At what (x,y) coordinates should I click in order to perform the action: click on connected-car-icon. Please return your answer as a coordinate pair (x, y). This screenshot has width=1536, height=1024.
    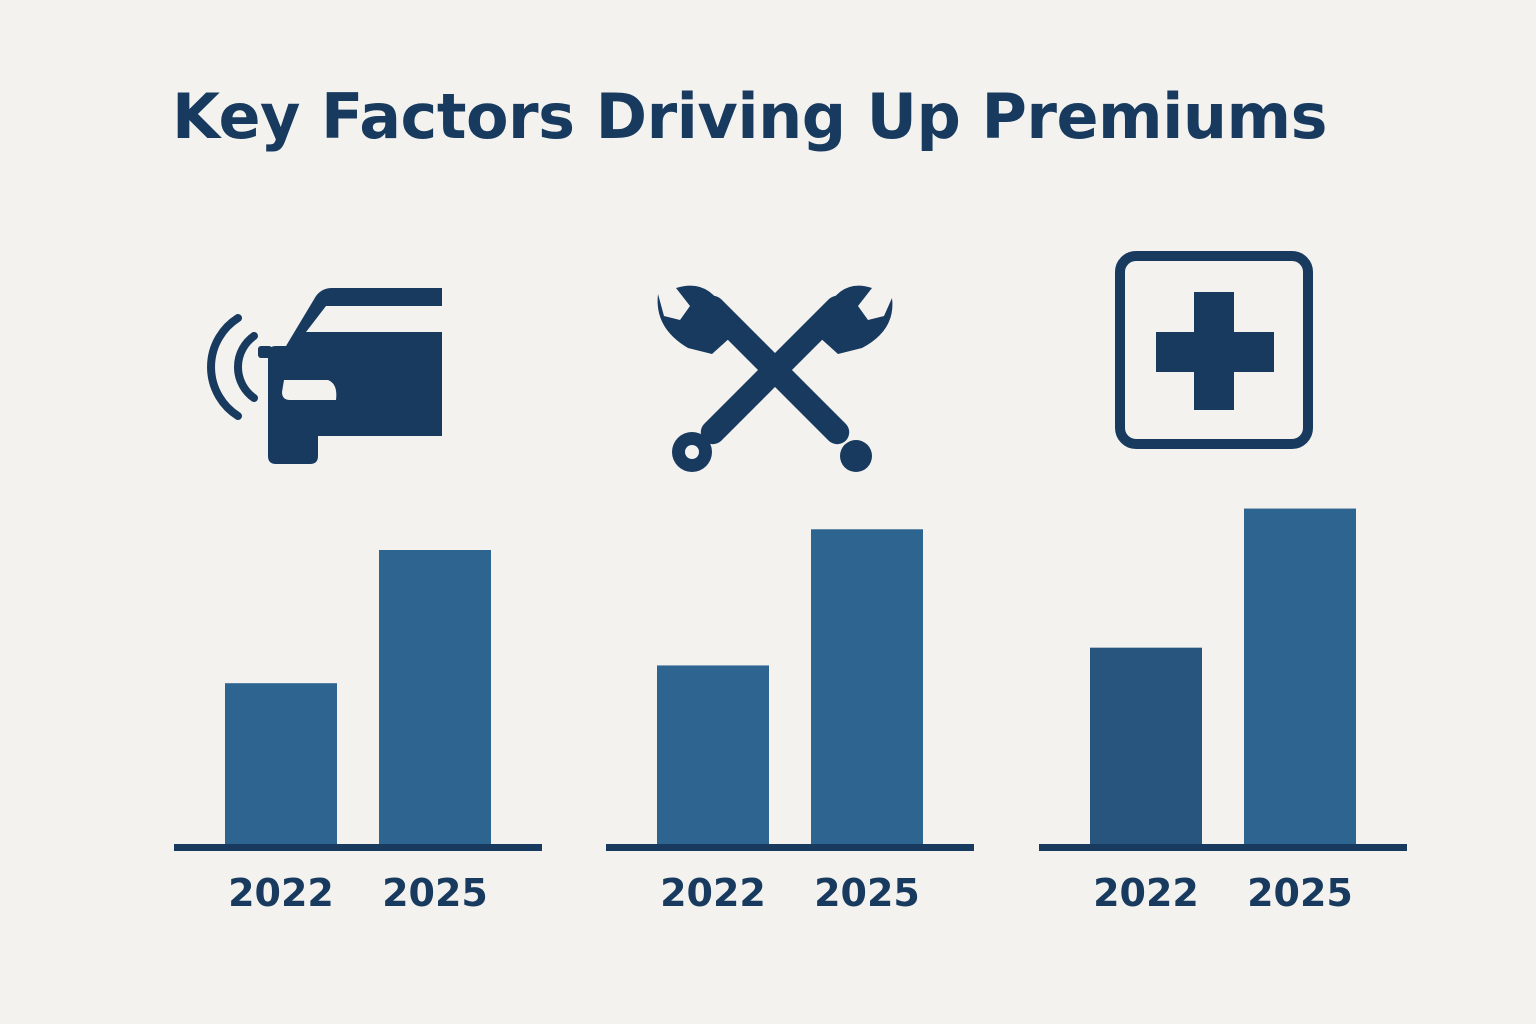
    Looking at the image, I should click on (324, 376).